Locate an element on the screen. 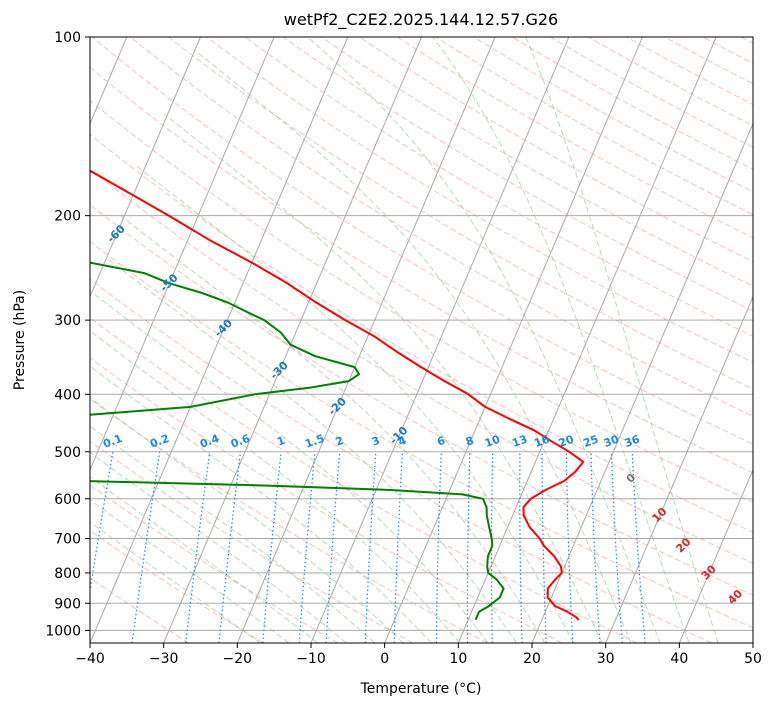 This screenshot has width=775, height=712. x-tick-label: 0 is located at coordinates (384, 659).